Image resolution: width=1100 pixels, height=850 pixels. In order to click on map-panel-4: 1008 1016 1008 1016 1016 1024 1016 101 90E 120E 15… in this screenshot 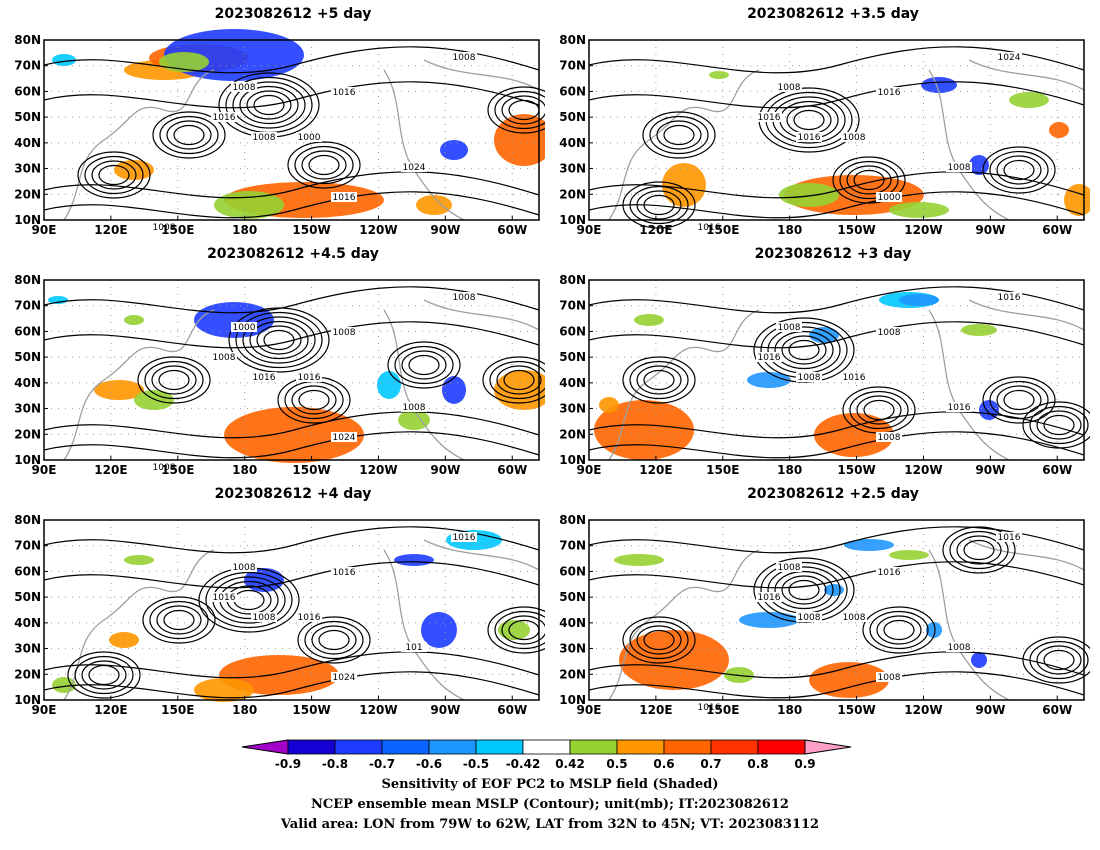, I will do `click(279, 615)`.